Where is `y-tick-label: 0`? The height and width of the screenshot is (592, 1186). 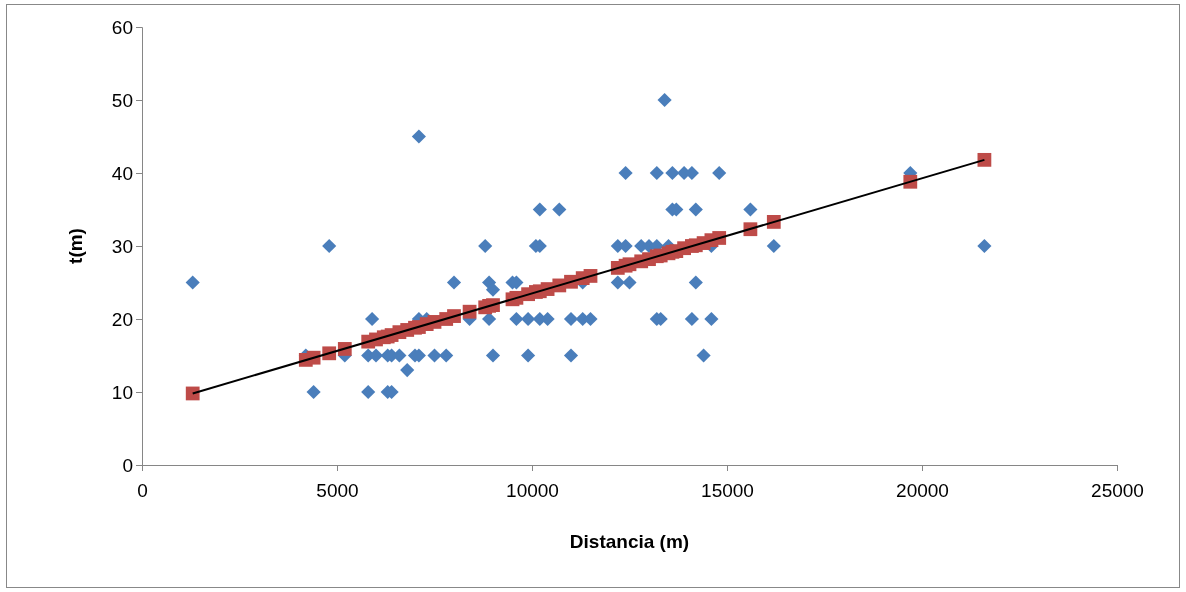 y-tick-label: 0 is located at coordinates (127, 465).